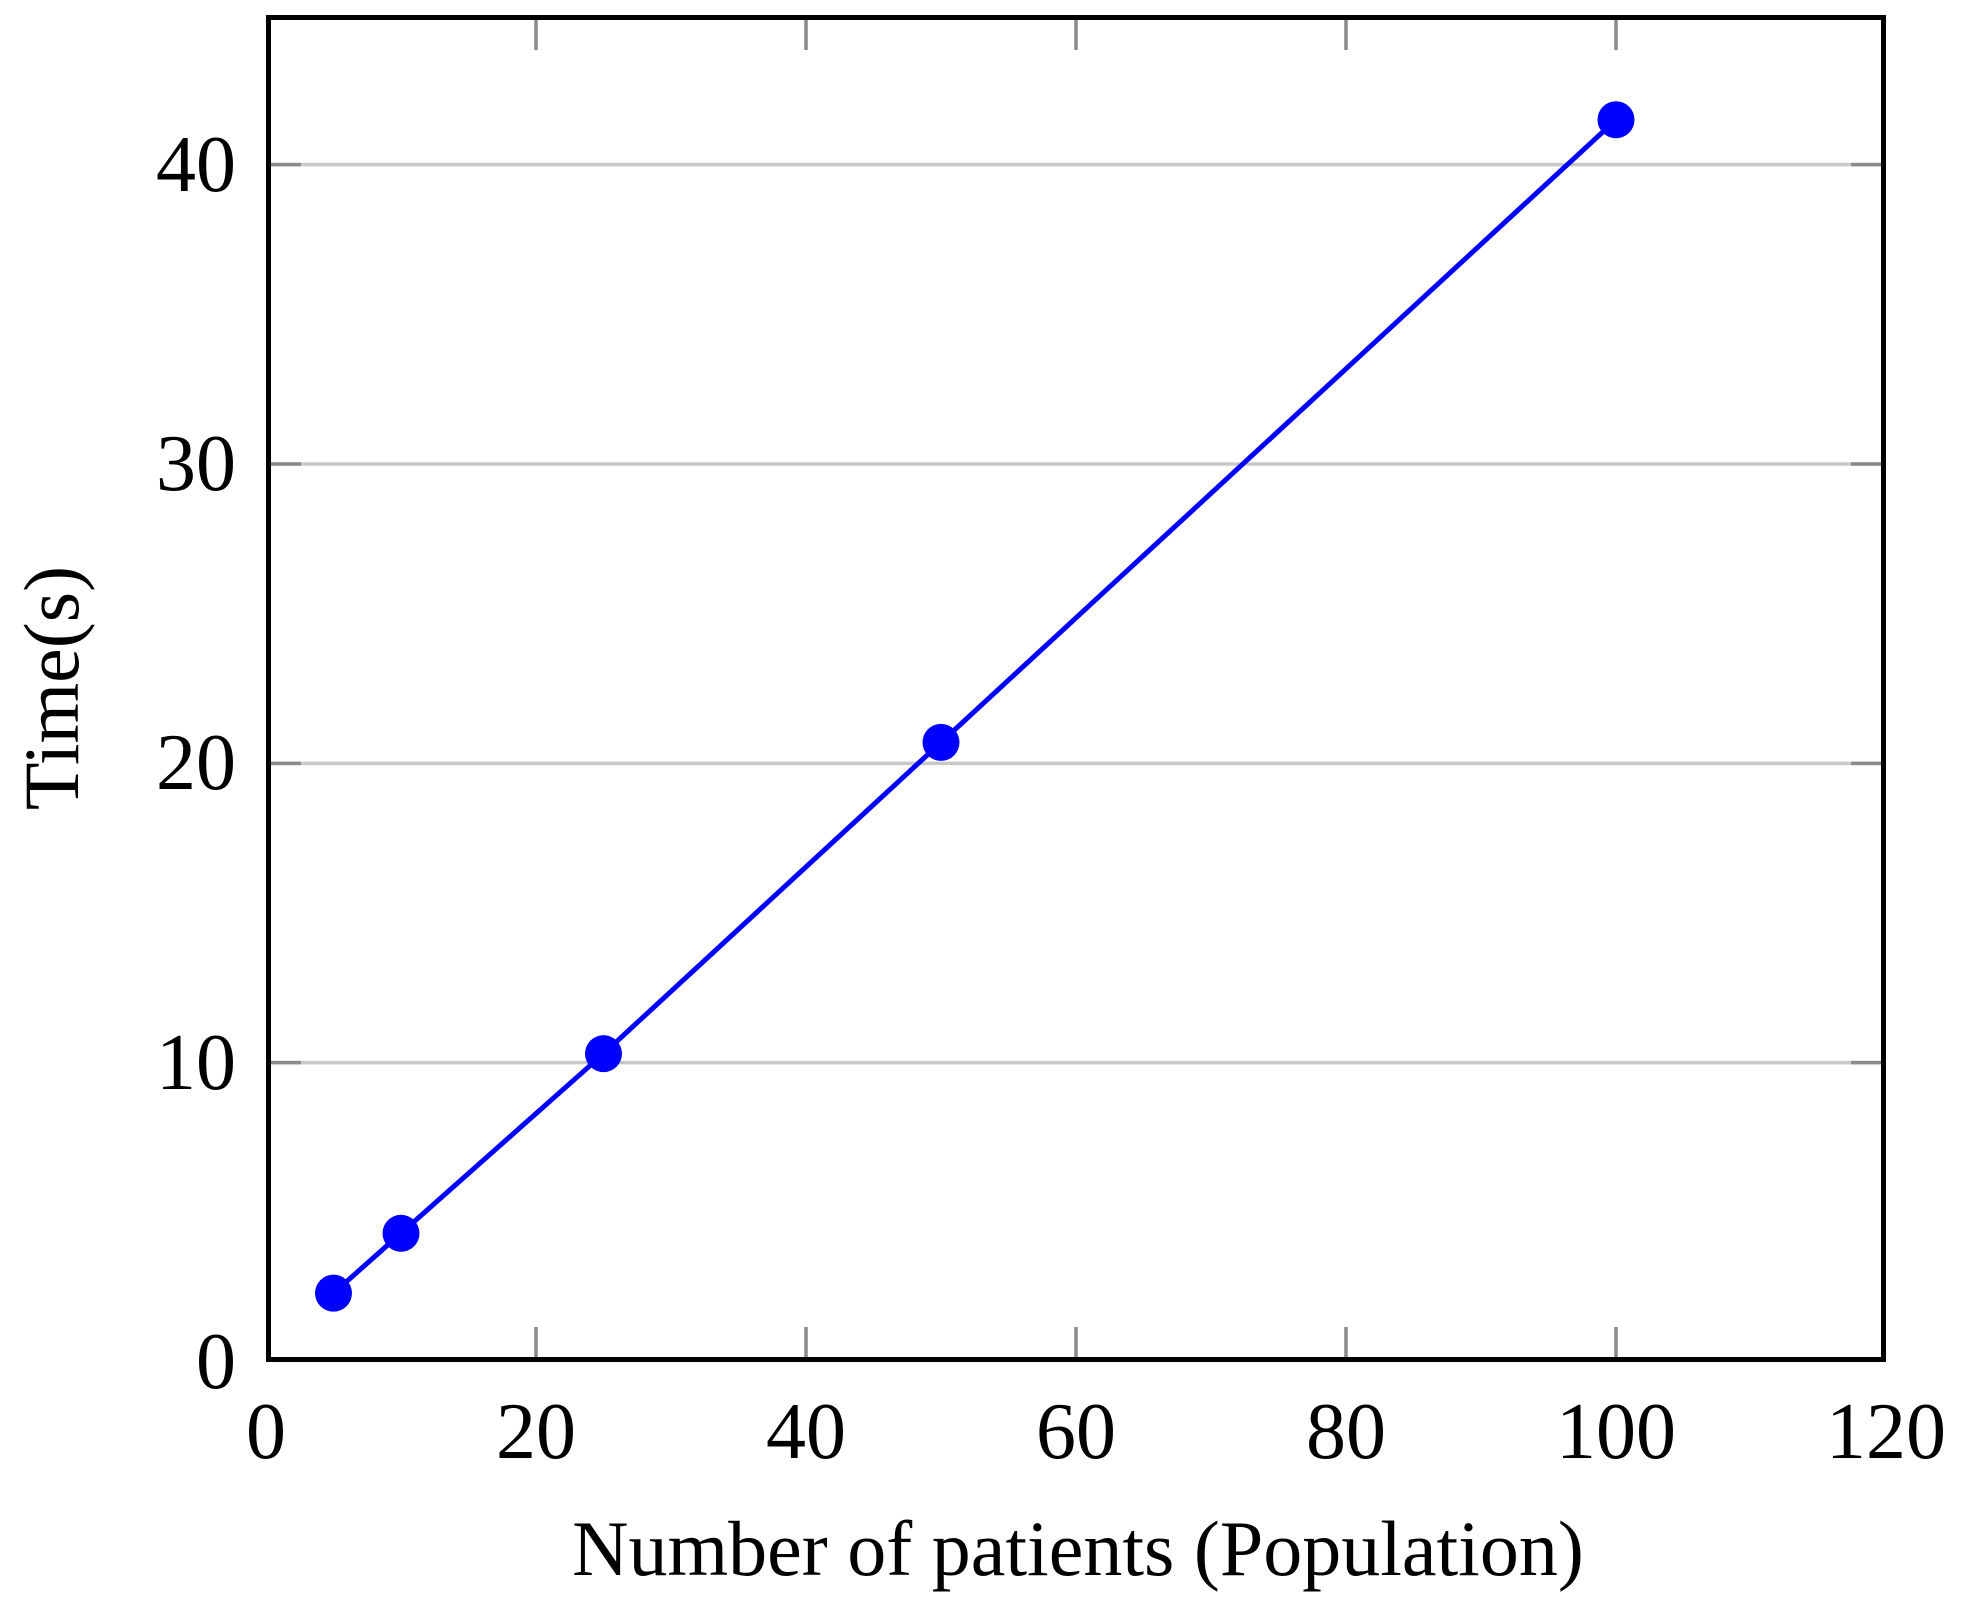 The width and height of the screenshot is (1962, 1605). Describe the element at coordinates (196, 464) in the screenshot. I see `y-tick-label: 30` at that location.